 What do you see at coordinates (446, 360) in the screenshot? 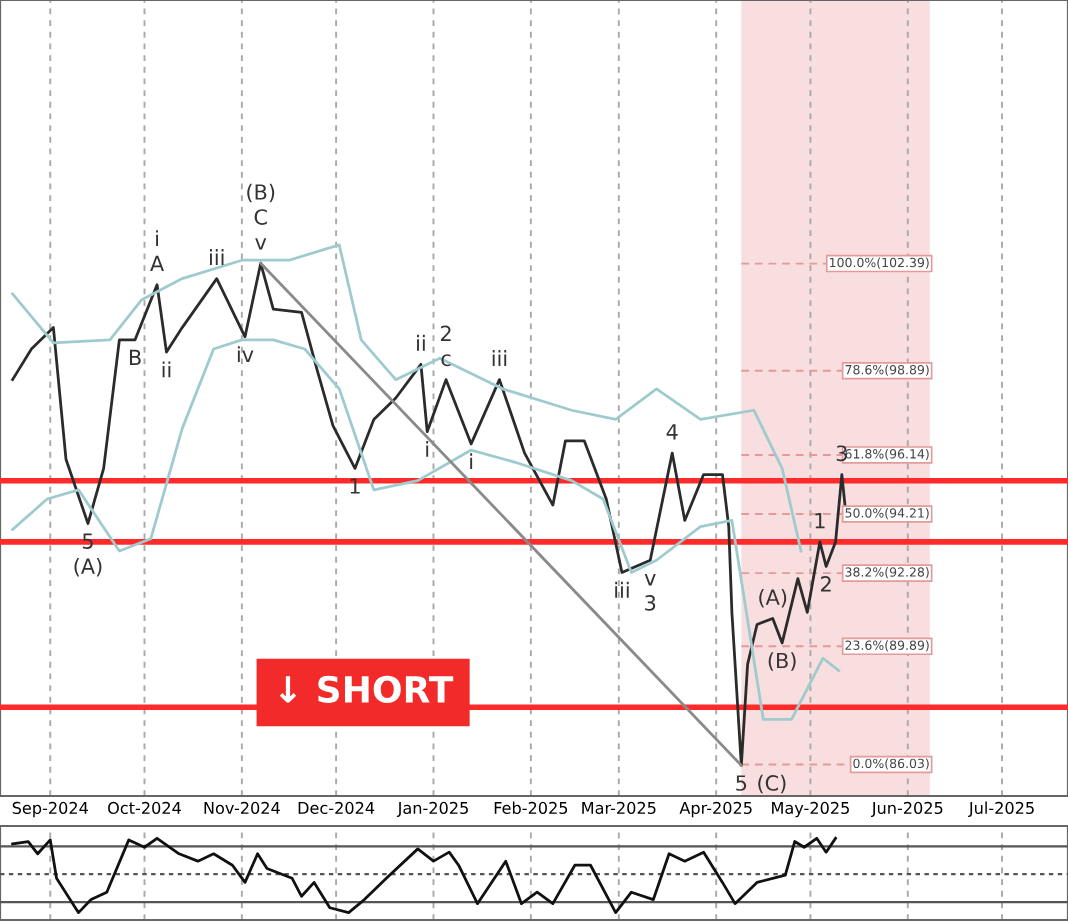
I see `annotation: c` at bounding box center [446, 360].